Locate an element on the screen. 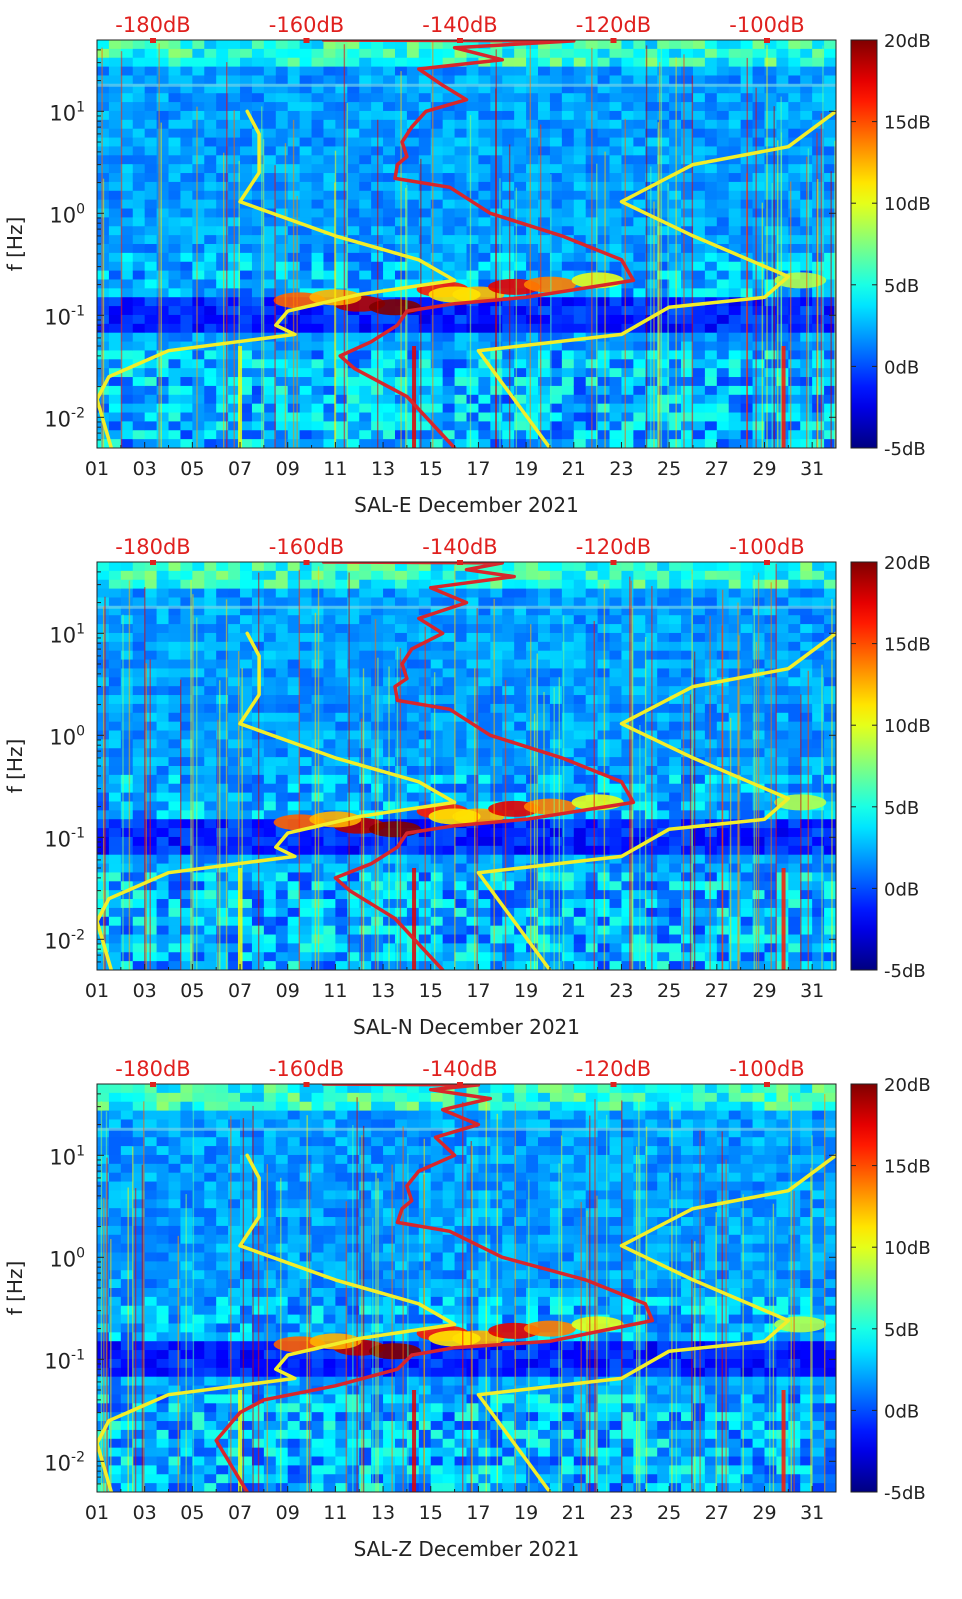 Image resolution: width=962 pixels, height=1599 pixels. y-tick-label-base: 10 is located at coordinates (62, 113).